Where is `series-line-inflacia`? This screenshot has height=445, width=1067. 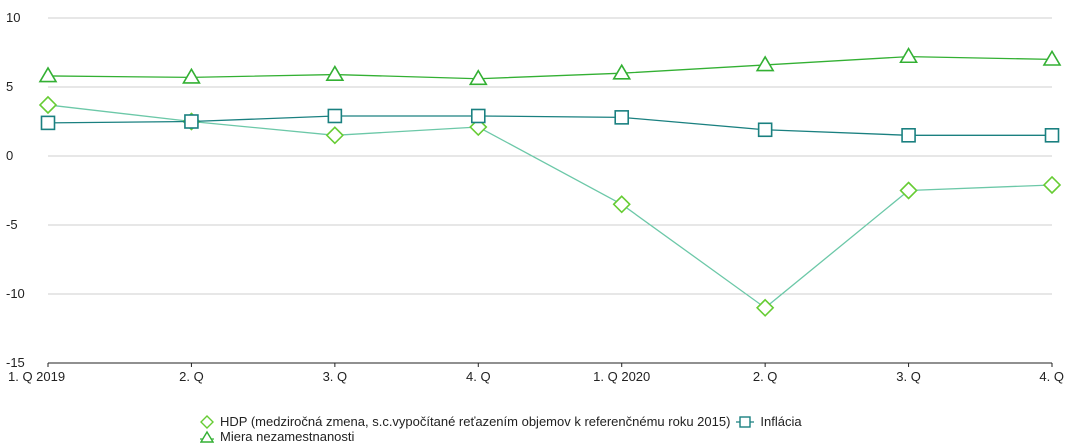 series-line-inflacia is located at coordinates (549, 125).